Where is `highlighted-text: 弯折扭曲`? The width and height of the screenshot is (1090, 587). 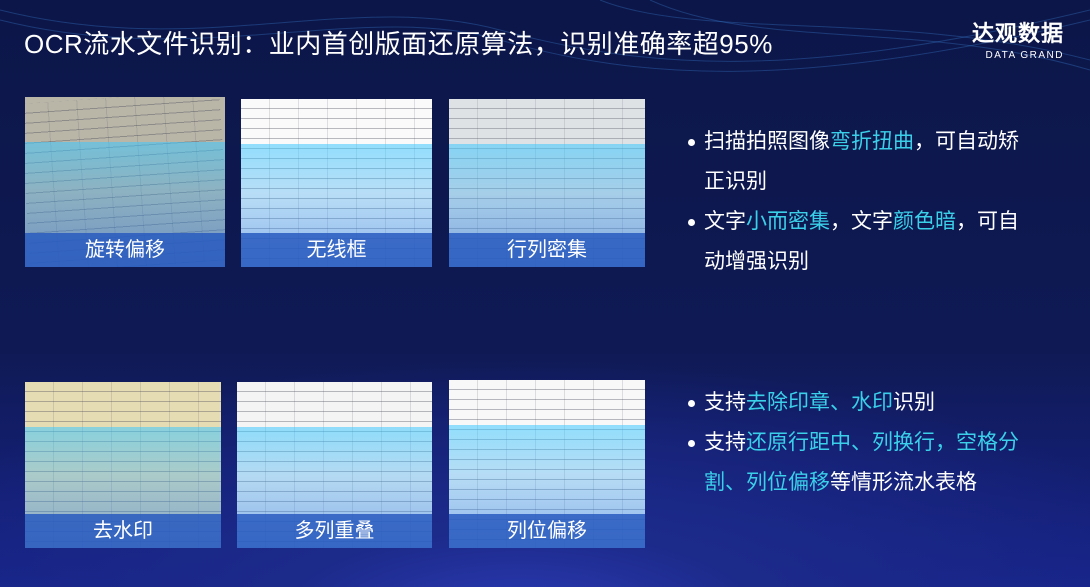
highlighted-text: 弯折扭曲 is located at coordinates (872, 141).